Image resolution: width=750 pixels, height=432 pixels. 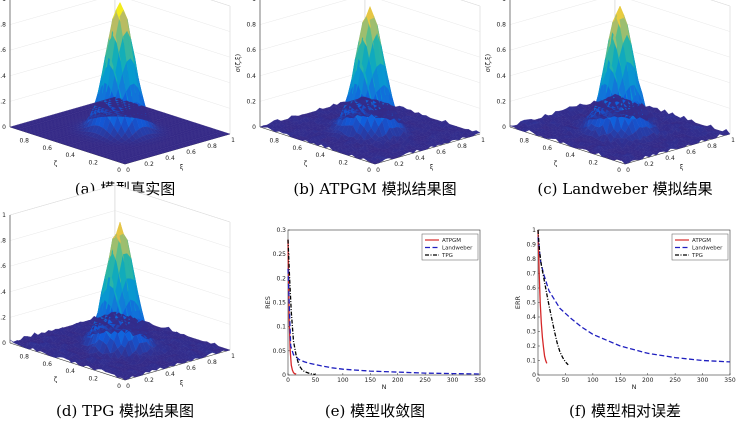 What do you see at coordinates (621, 380) in the screenshot?
I see `x-tick-label: 150` at bounding box center [621, 380].